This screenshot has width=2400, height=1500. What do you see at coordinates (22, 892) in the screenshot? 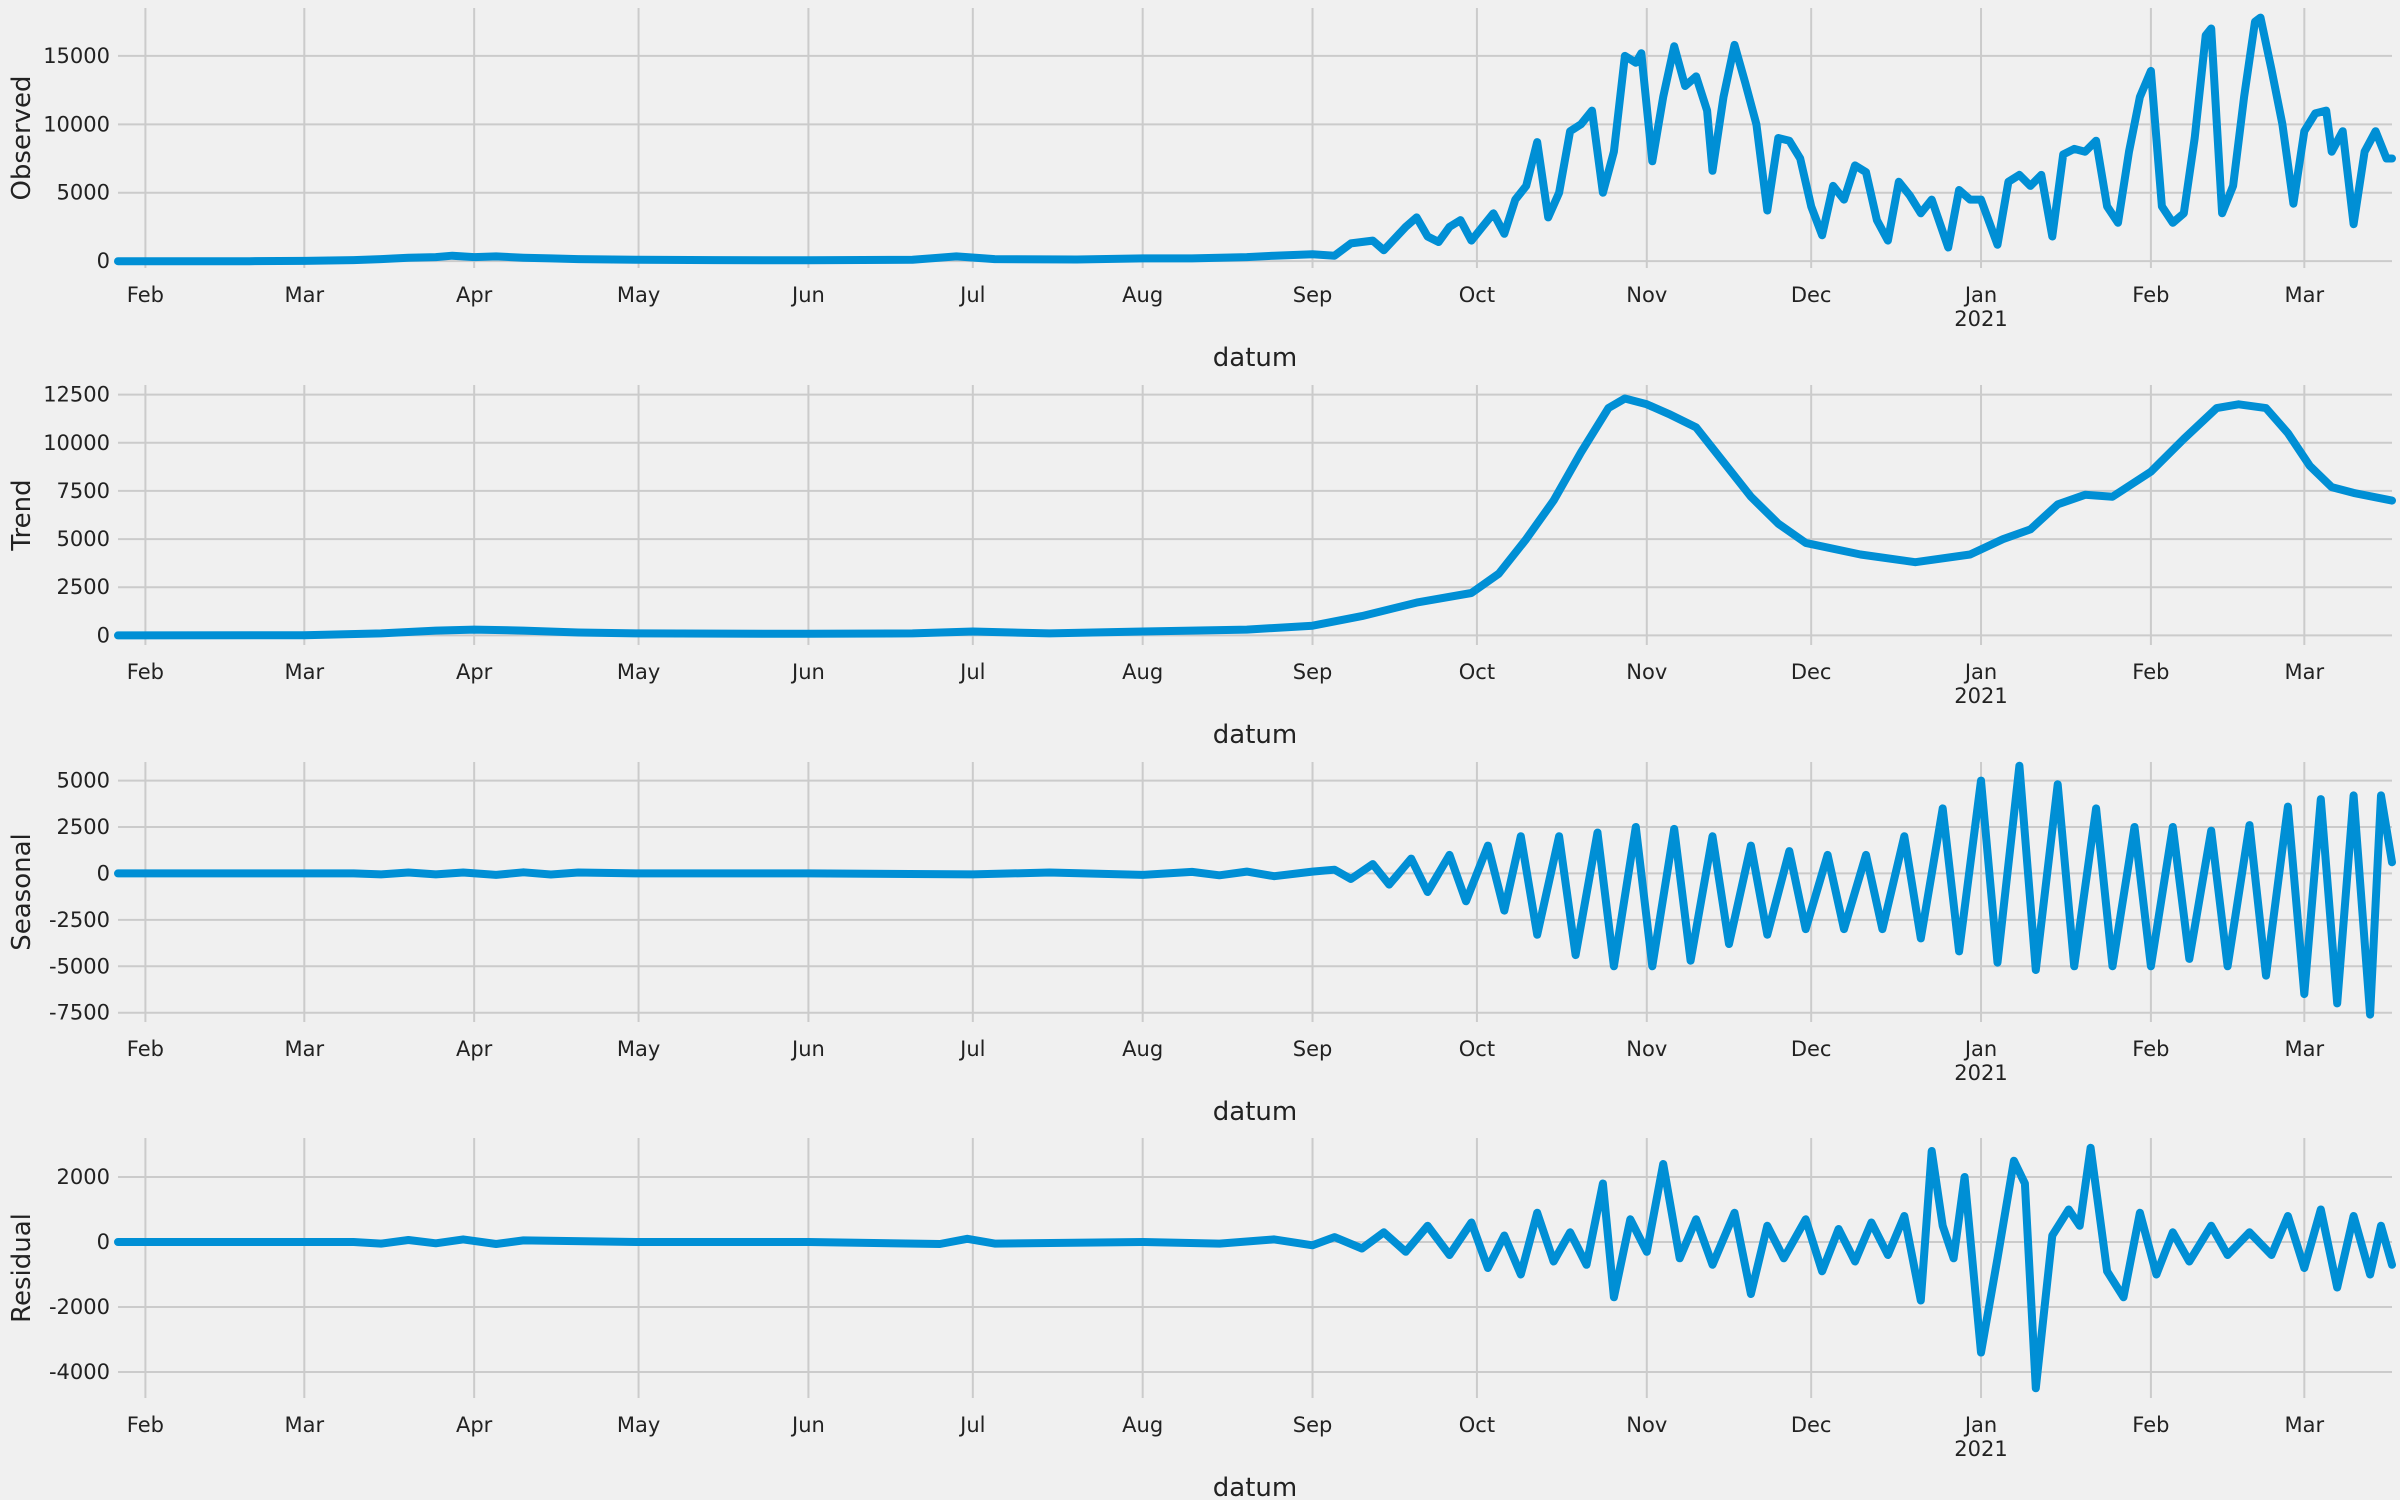
I see `y-axis-label: Seasonal` at bounding box center [22, 892].